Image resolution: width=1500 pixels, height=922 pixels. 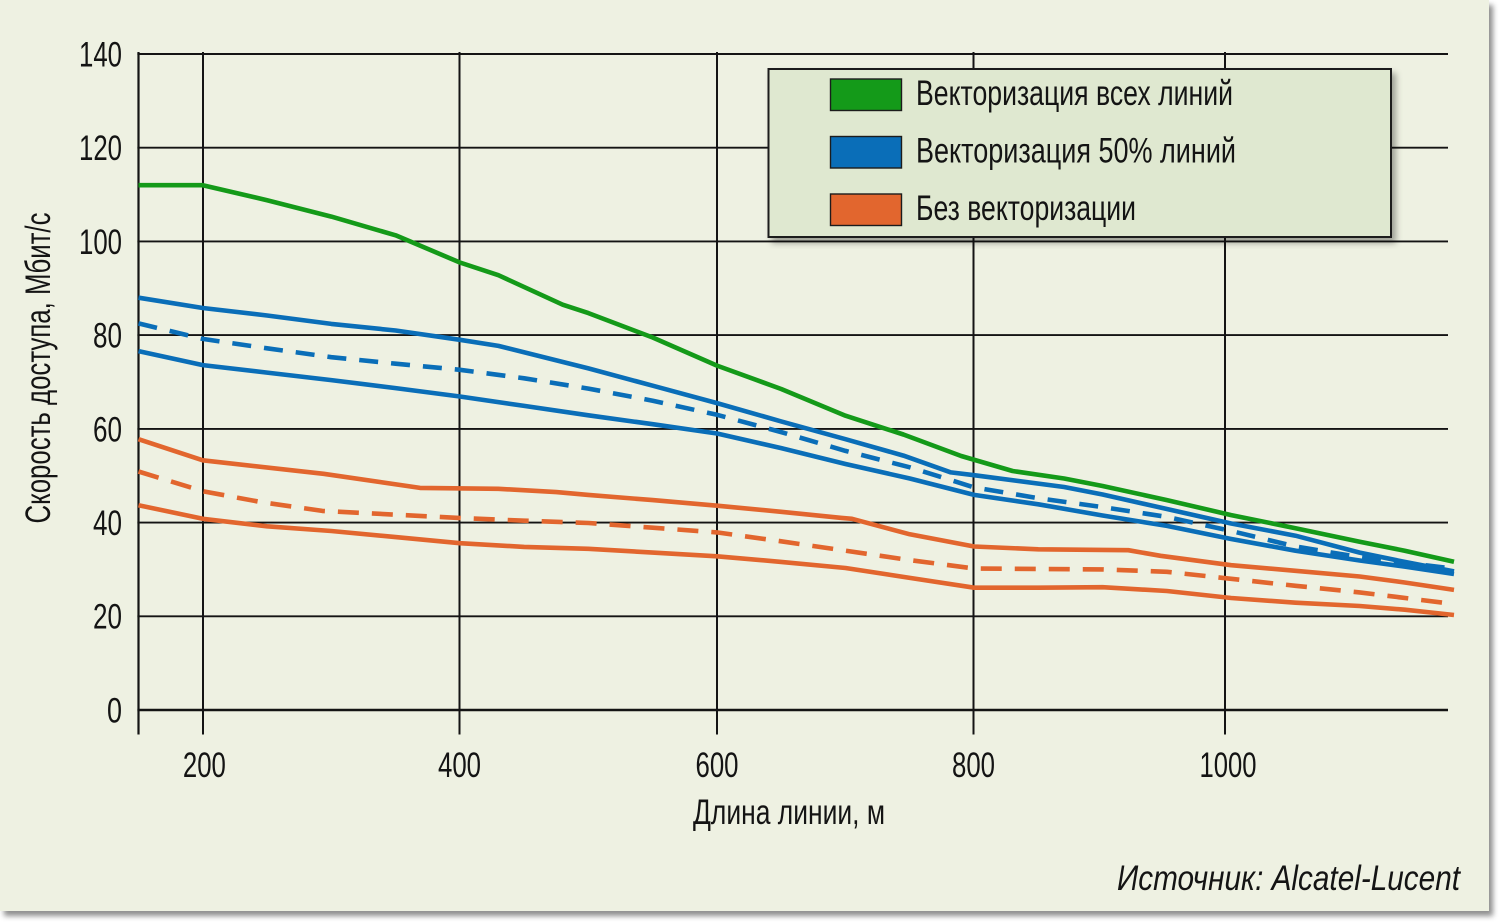 What do you see at coordinates (1076, 151) in the screenshot?
I see `svg-text: Векторизация 50% линий` at bounding box center [1076, 151].